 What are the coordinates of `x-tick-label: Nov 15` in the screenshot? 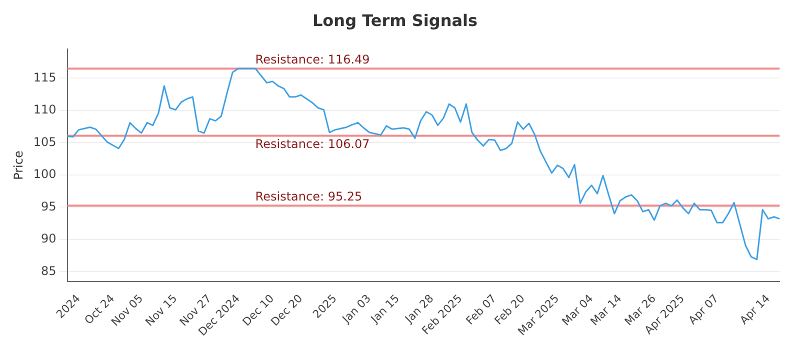 It's located at (161, 310).